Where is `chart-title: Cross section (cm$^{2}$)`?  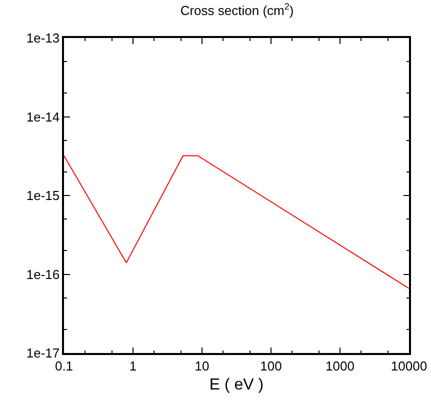 chart-title: Cross section (cm$^{2}$) is located at coordinates (237, 10).